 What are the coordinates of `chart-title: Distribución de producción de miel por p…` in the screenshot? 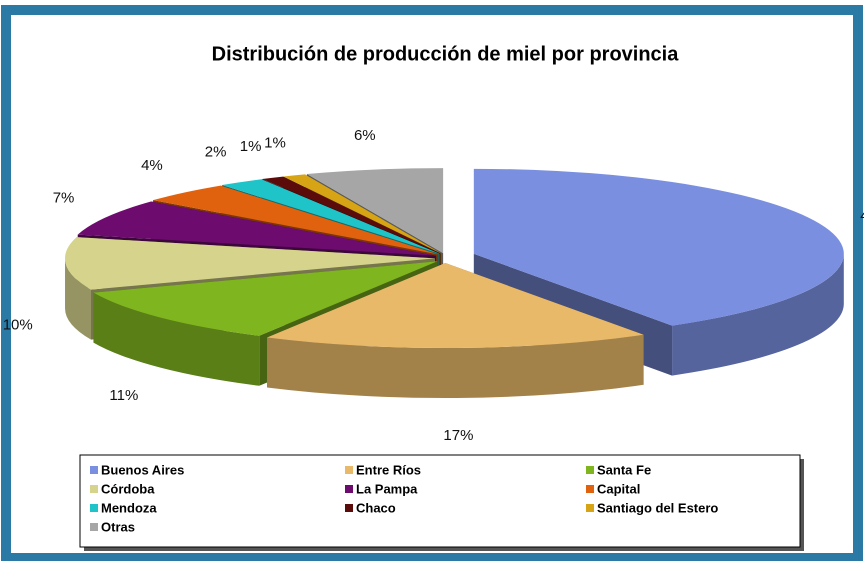 It's located at (446, 54).